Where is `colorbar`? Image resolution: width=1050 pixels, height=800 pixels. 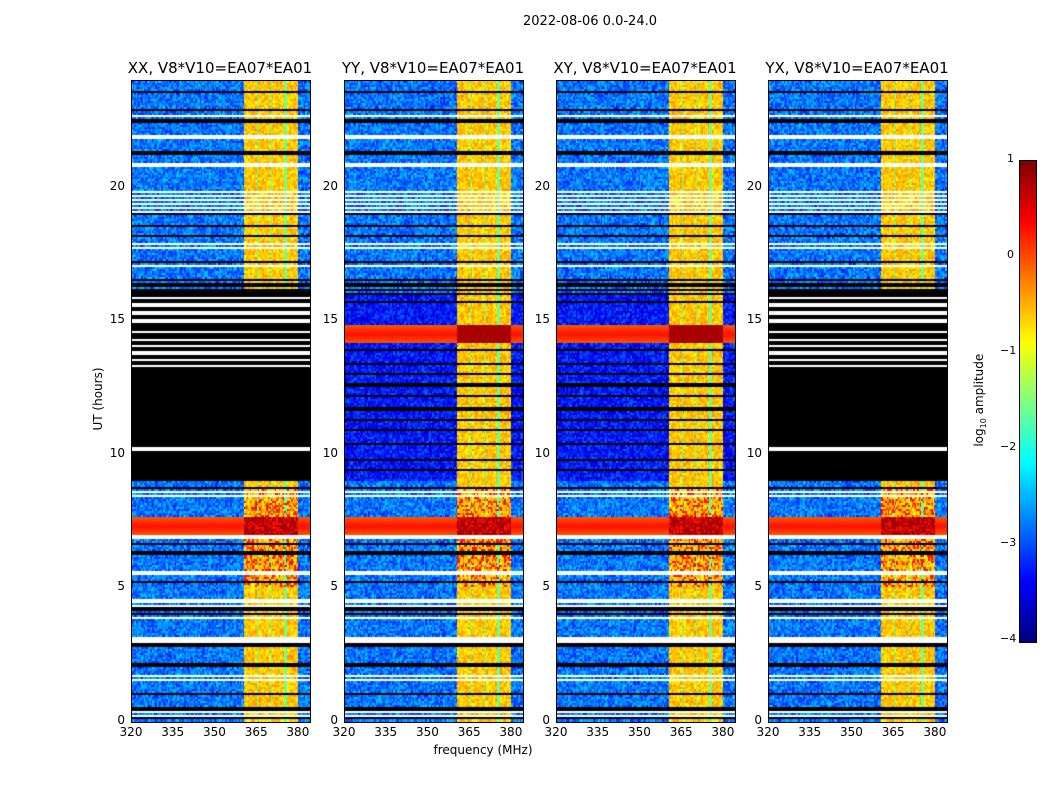
colorbar is located at coordinates (1028, 401).